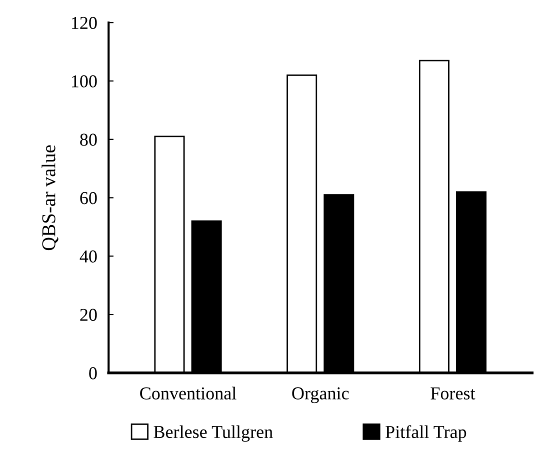 The image size is (543, 452). I want to click on y-tick-label: 40, so click(88, 256).